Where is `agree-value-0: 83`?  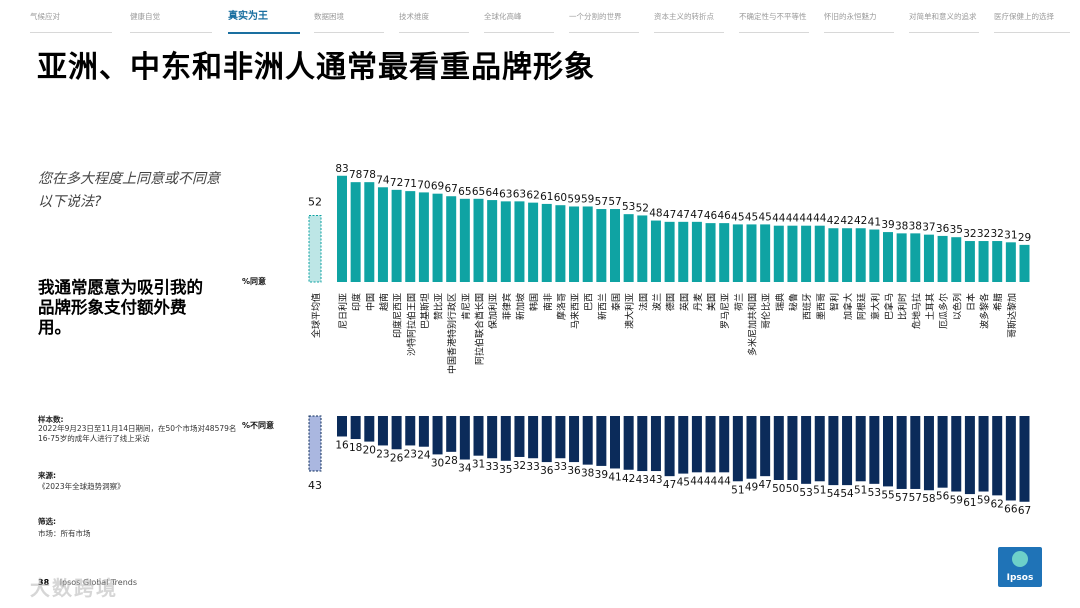 agree-value-0: 83 is located at coordinates (341, 169).